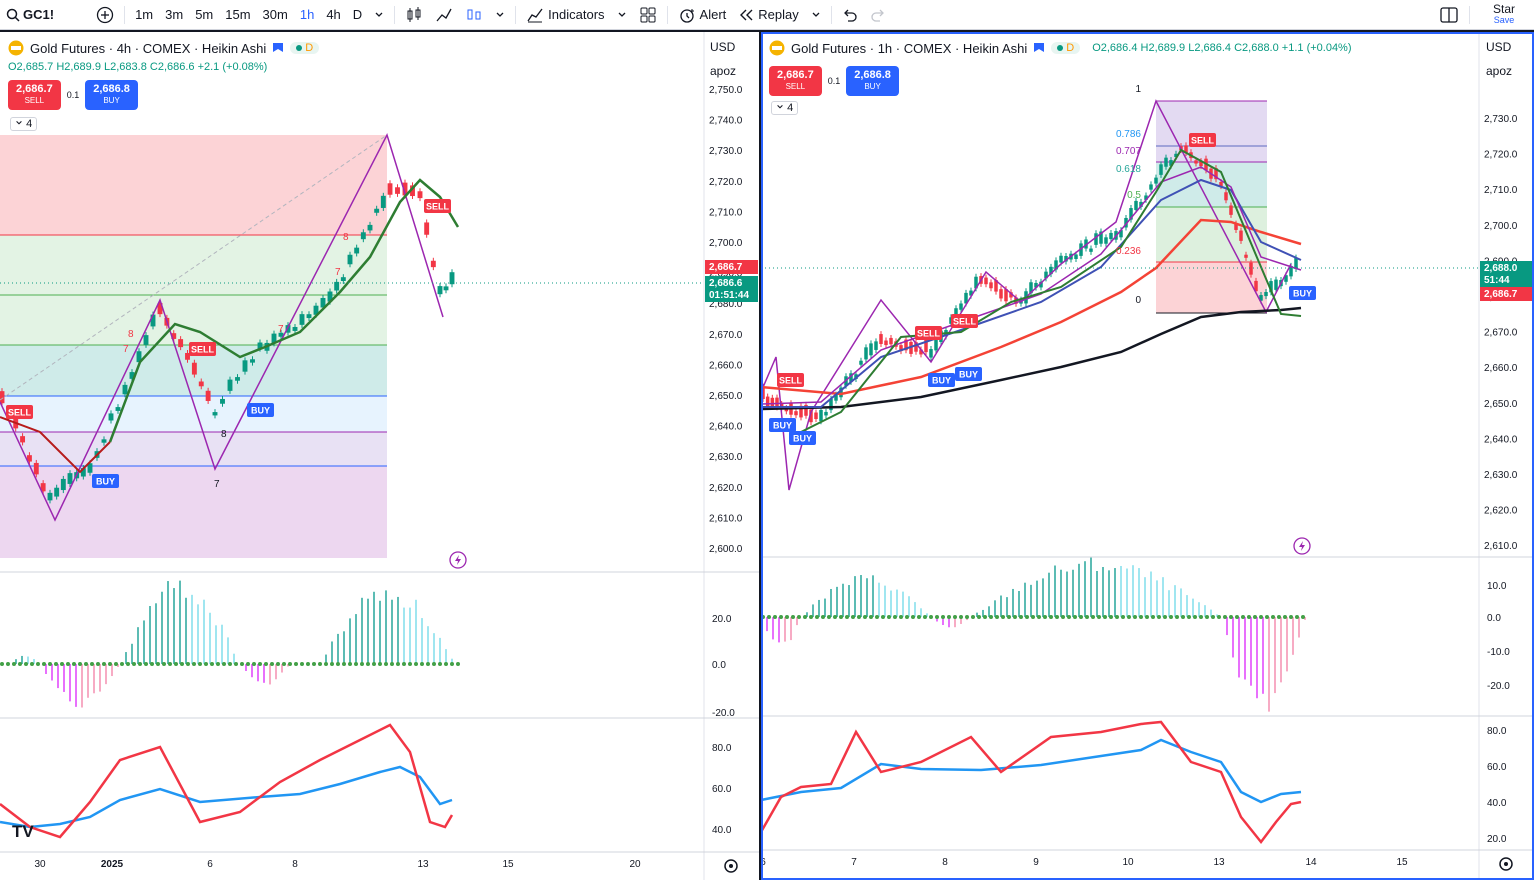 The image size is (1534, 880). I want to click on left-sell-button: 2,686.7 SELL, so click(34, 95).